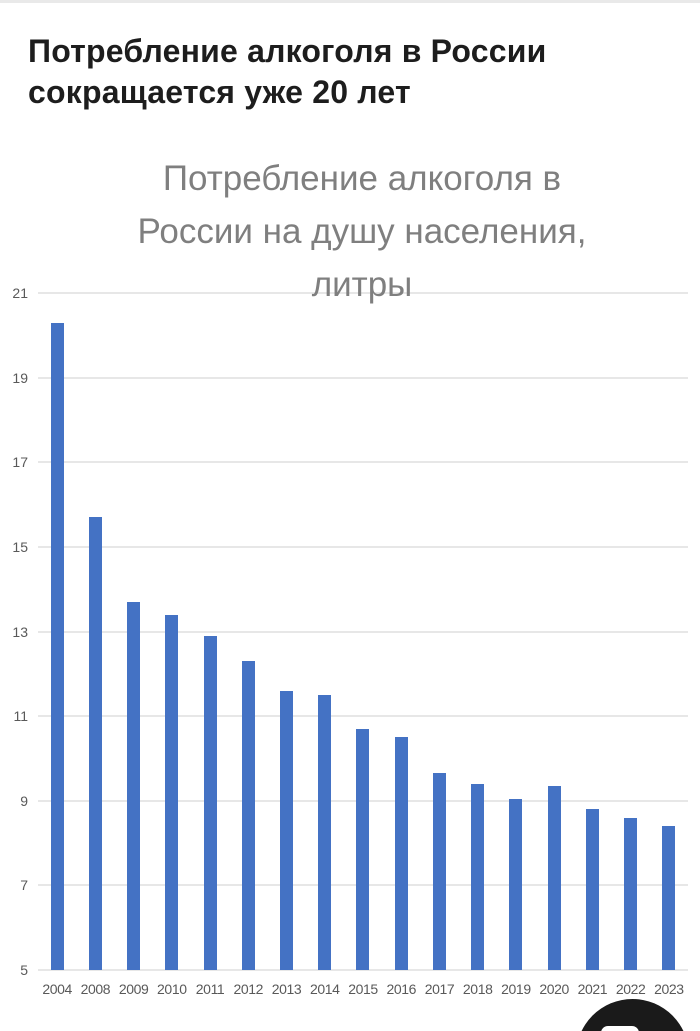 The image size is (700, 1031). Describe the element at coordinates (401, 989) in the screenshot. I see `x-axis-label-2016: 2016` at that location.